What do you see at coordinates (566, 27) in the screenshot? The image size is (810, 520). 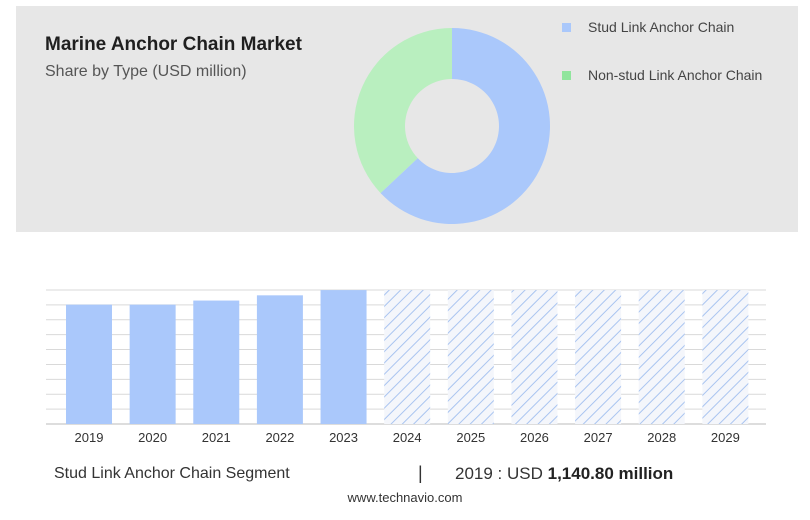 I see `legend-swatch-stud-link` at bounding box center [566, 27].